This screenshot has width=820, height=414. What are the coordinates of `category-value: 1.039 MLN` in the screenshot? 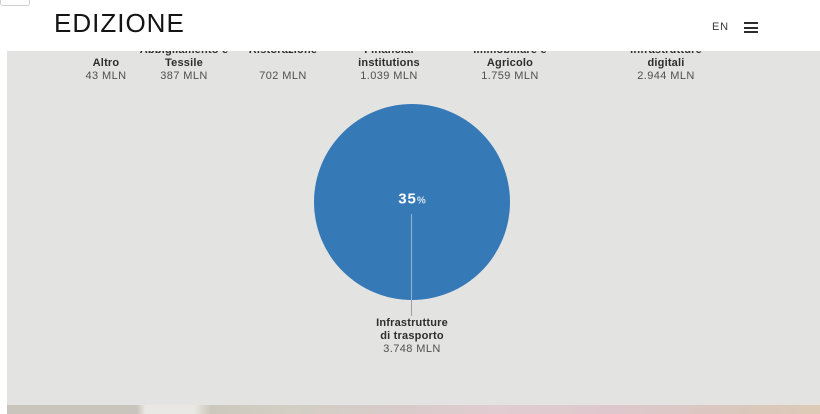 It's located at (389, 76).